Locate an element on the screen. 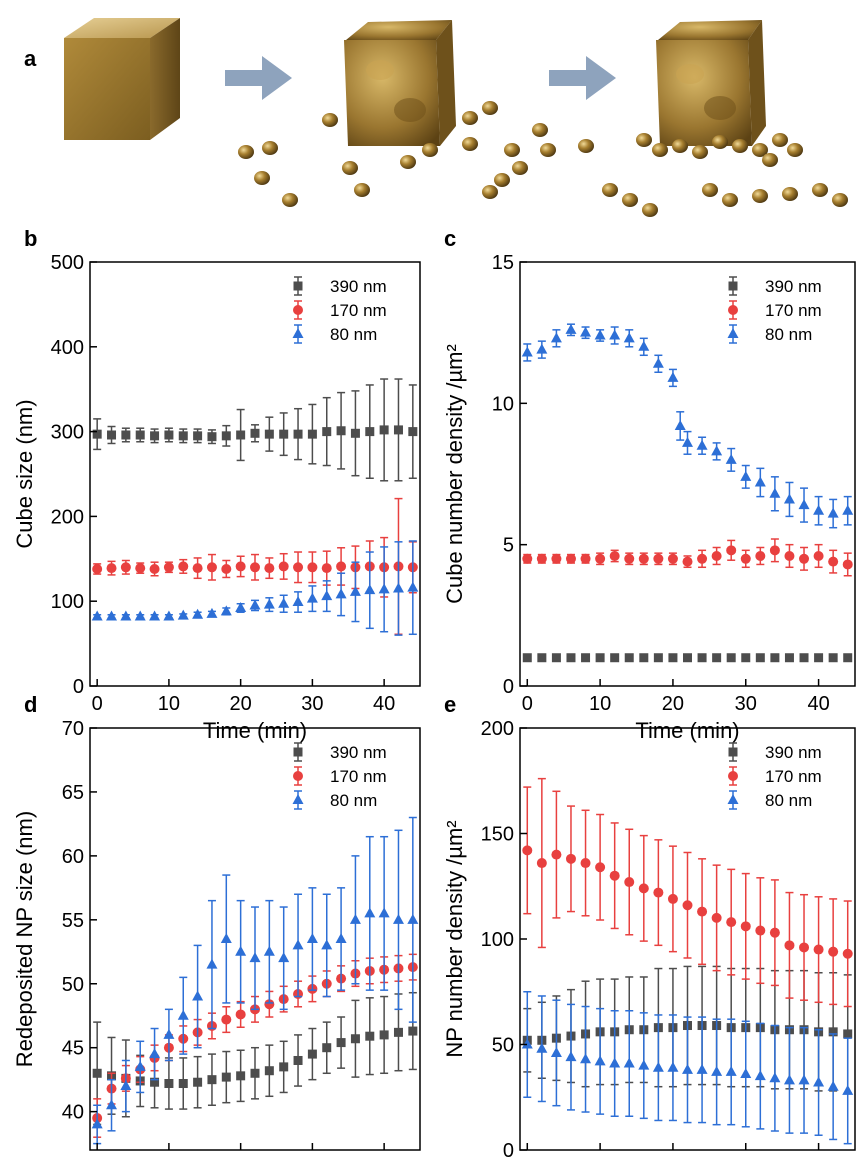 The image size is (858, 1160). x-tick-label: 20 is located at coordinates (241, 1158).